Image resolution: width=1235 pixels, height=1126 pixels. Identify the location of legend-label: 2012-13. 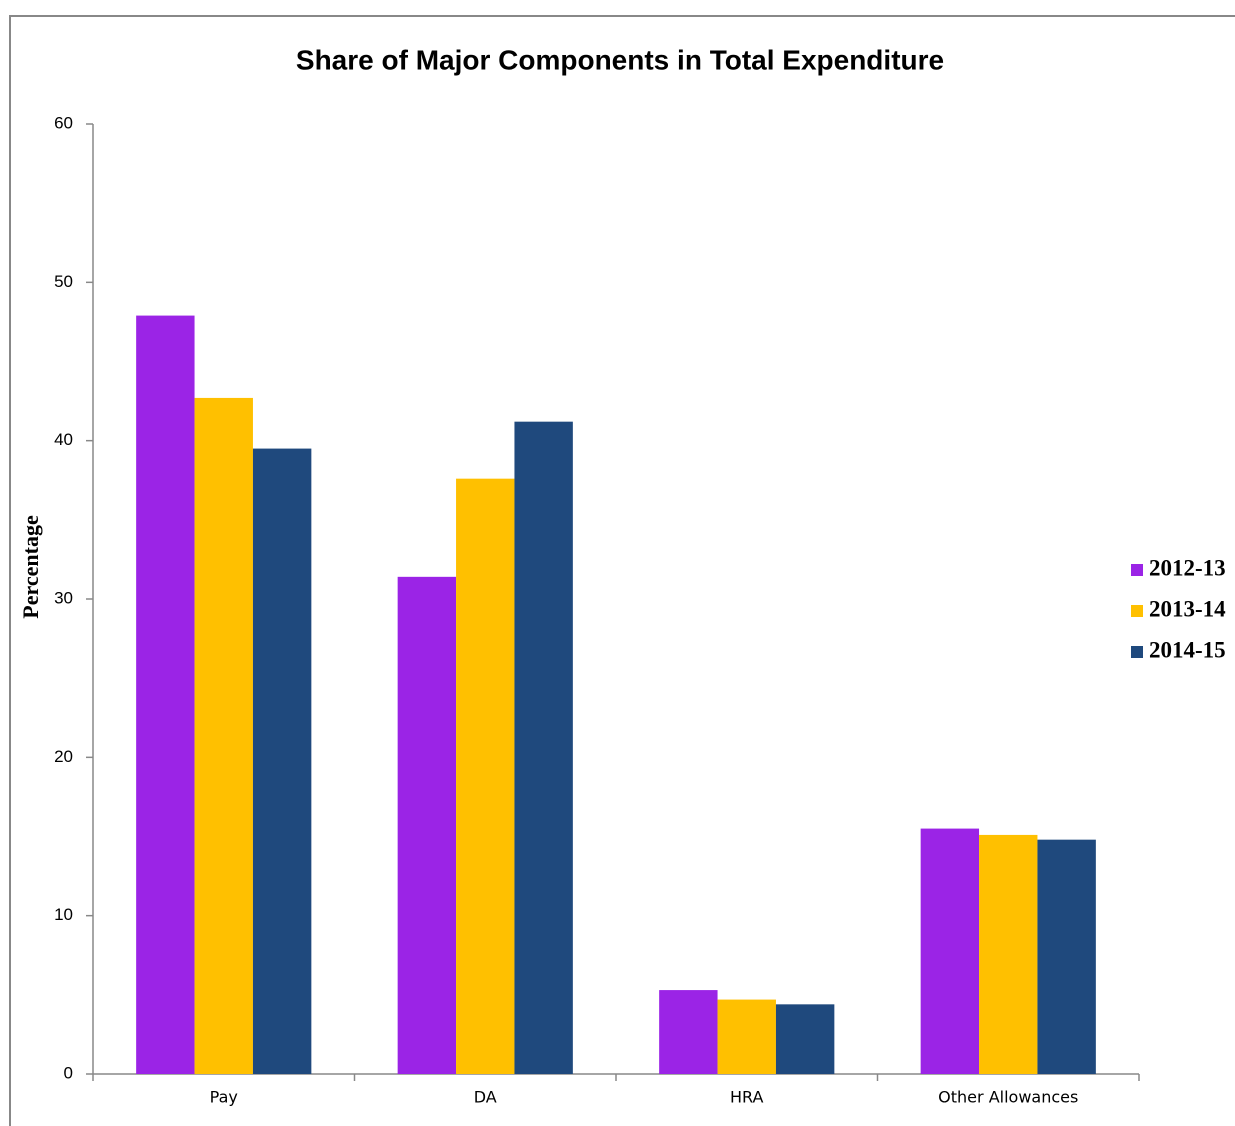
(1187, 567).